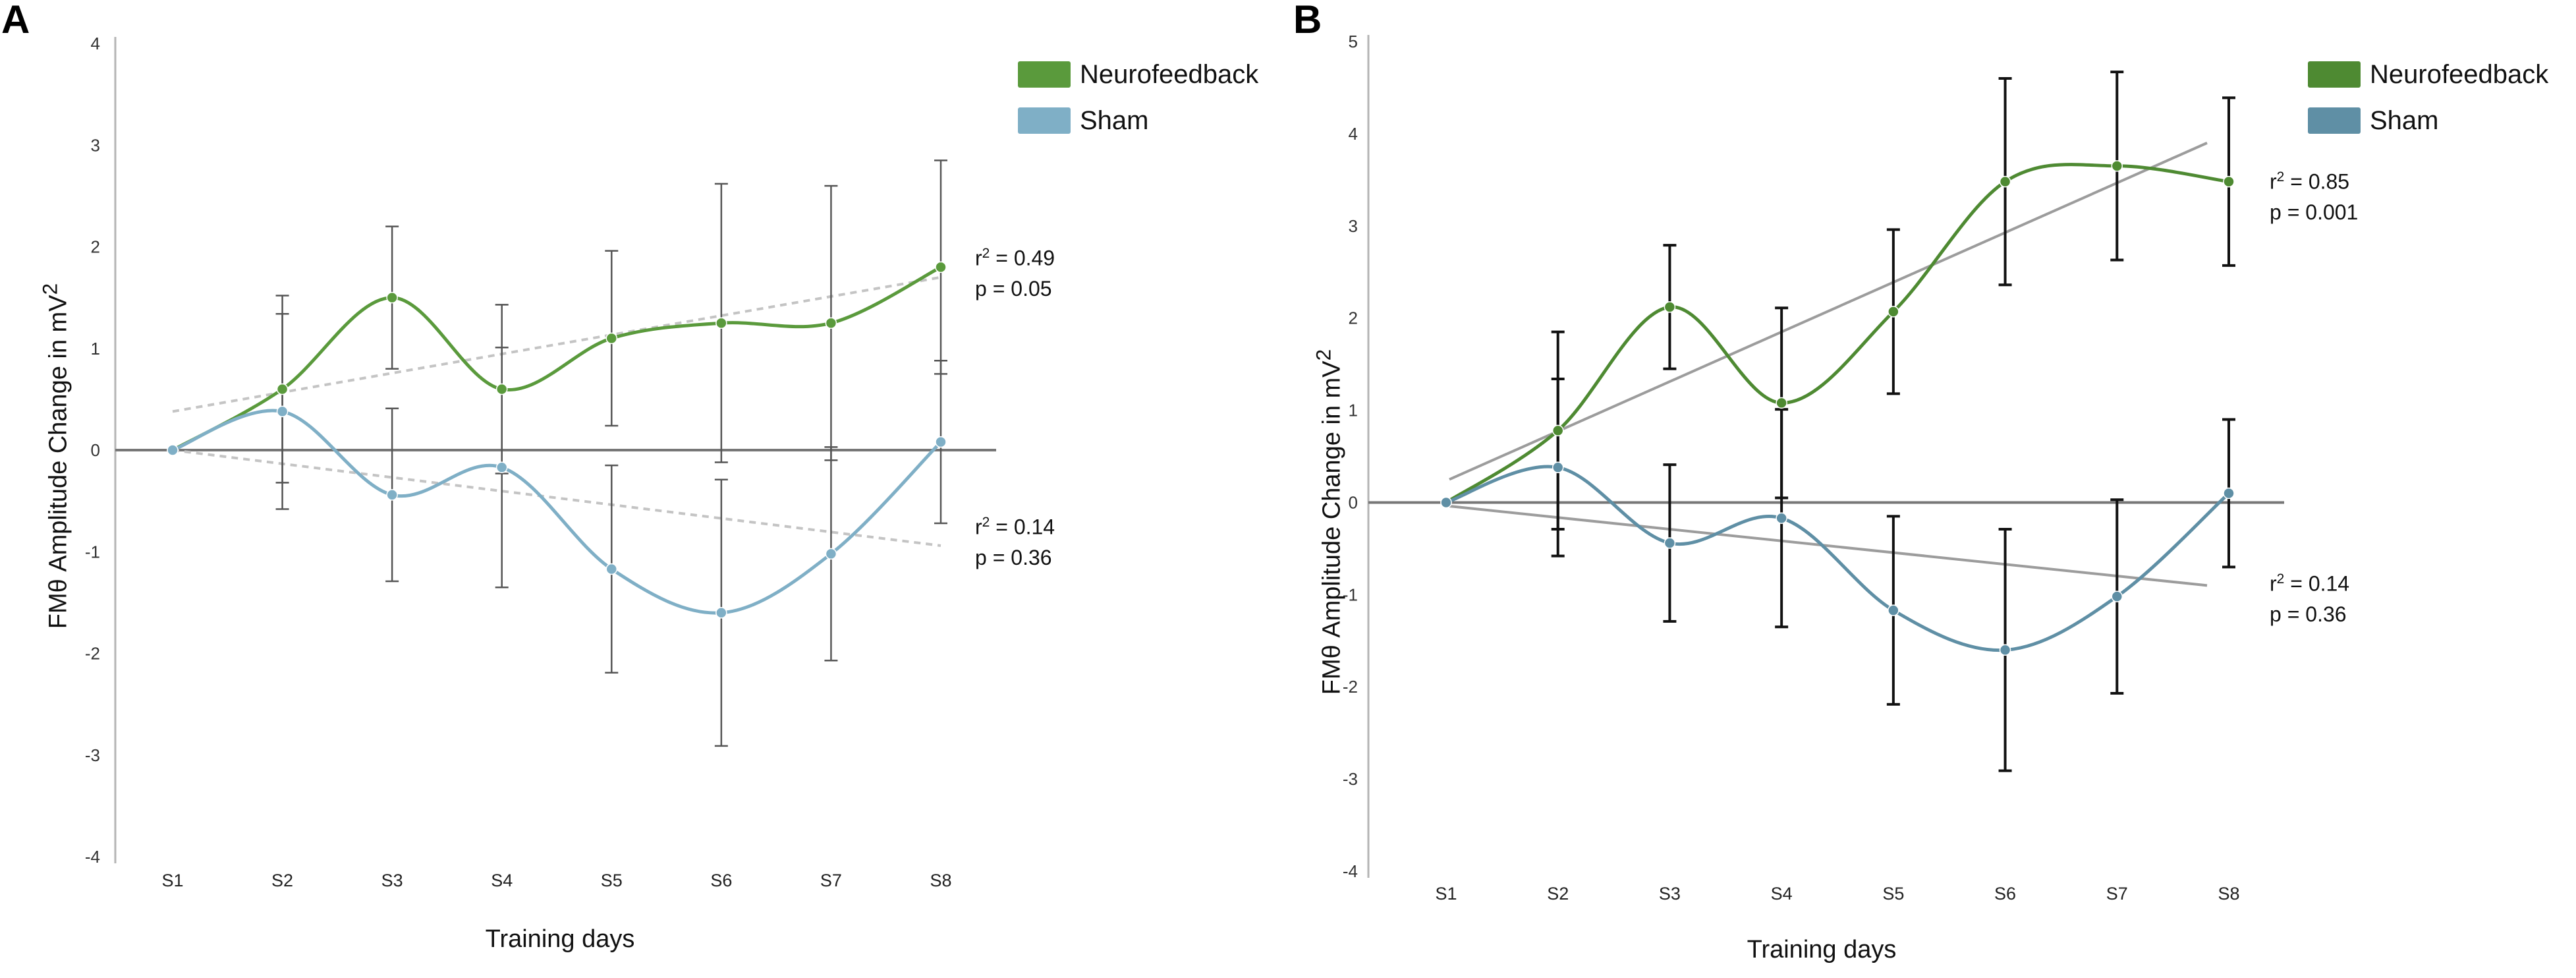 The height and width of the screenshot is (978, 2576). What do you see at coordinates (1015, 258) in the screenshot?
I see `r-squared-text: r2 = 0.49` at bounding box center [1015, 258].